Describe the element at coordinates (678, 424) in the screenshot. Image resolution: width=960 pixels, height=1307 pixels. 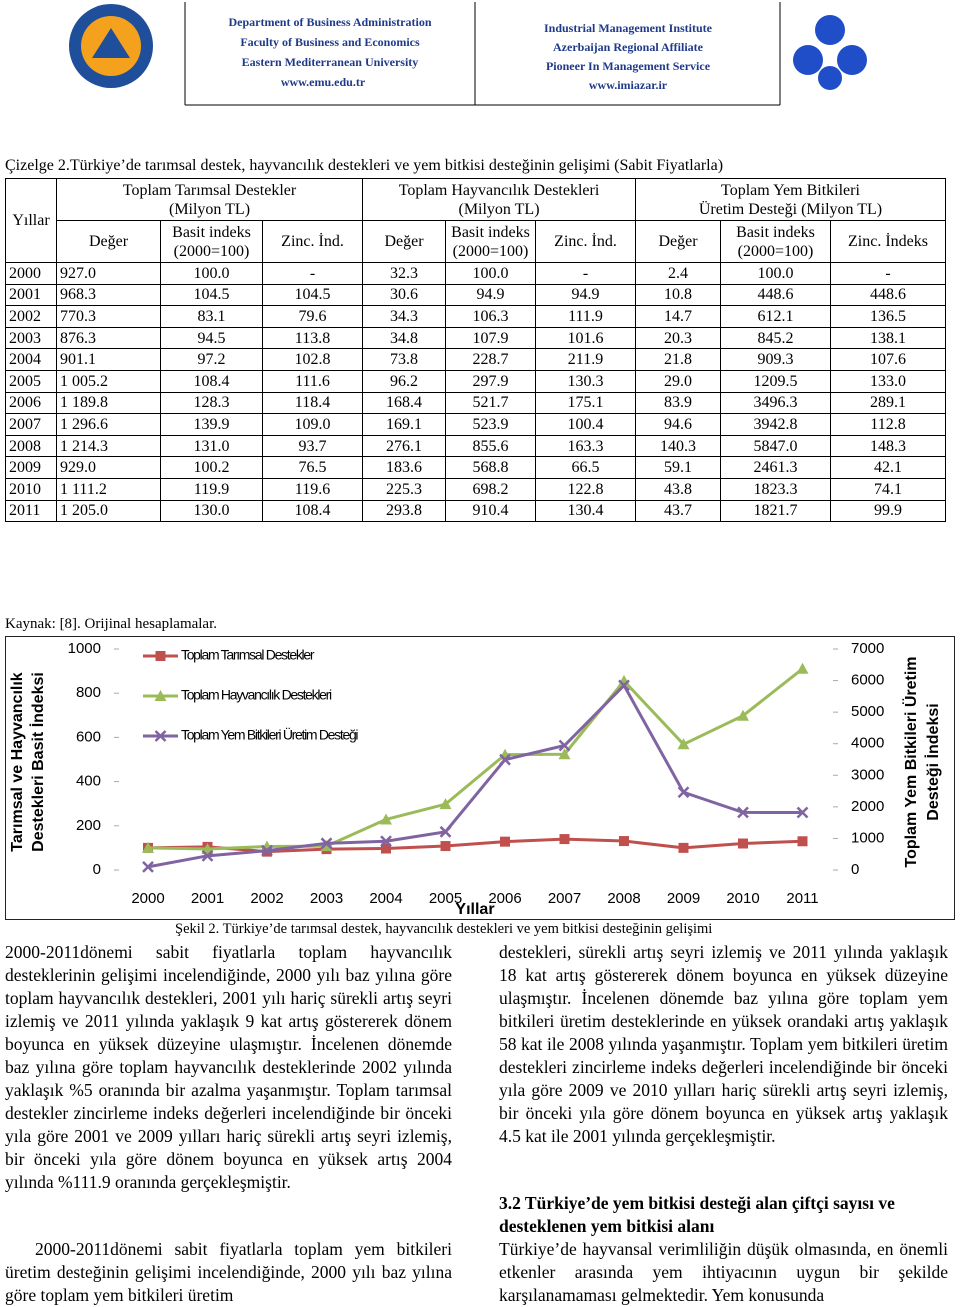
I see `table-cell: 94.6` at that location.